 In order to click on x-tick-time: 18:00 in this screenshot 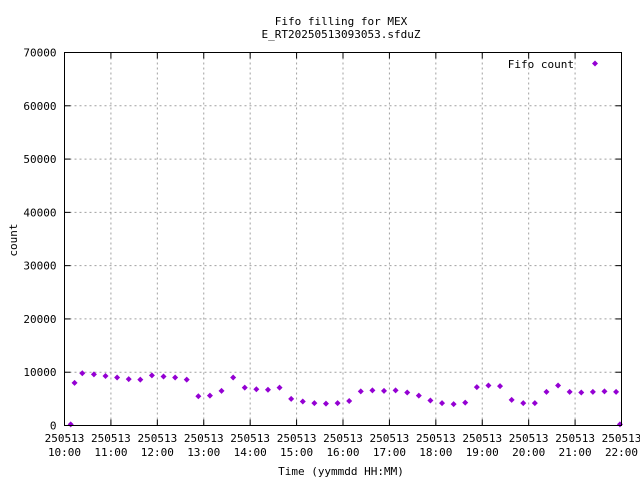, I will do `click(435, 452)`.